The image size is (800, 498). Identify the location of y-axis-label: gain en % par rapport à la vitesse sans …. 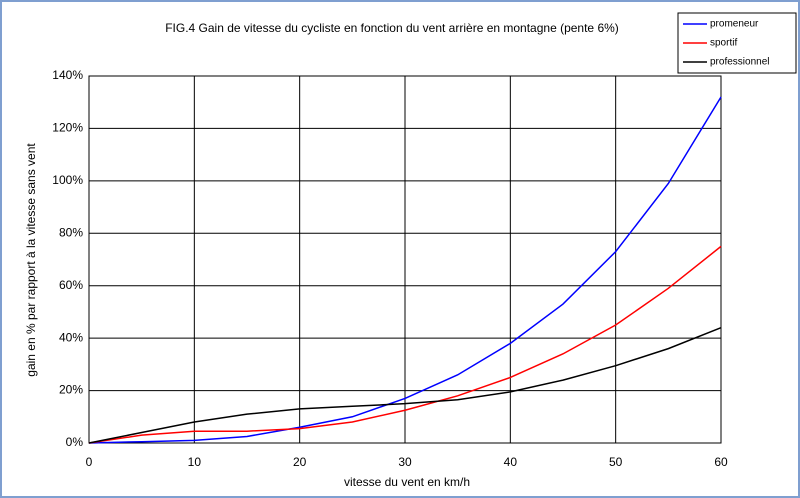
(31, 260).